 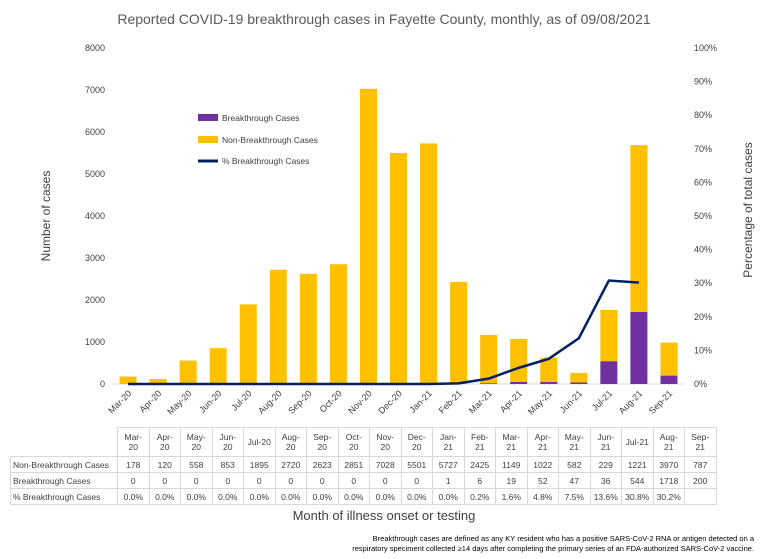 What do you see at coordinates (480, 401) in the screenshot?
I see `x-tick-label: Mar-21` at bounding box center [480, 401].